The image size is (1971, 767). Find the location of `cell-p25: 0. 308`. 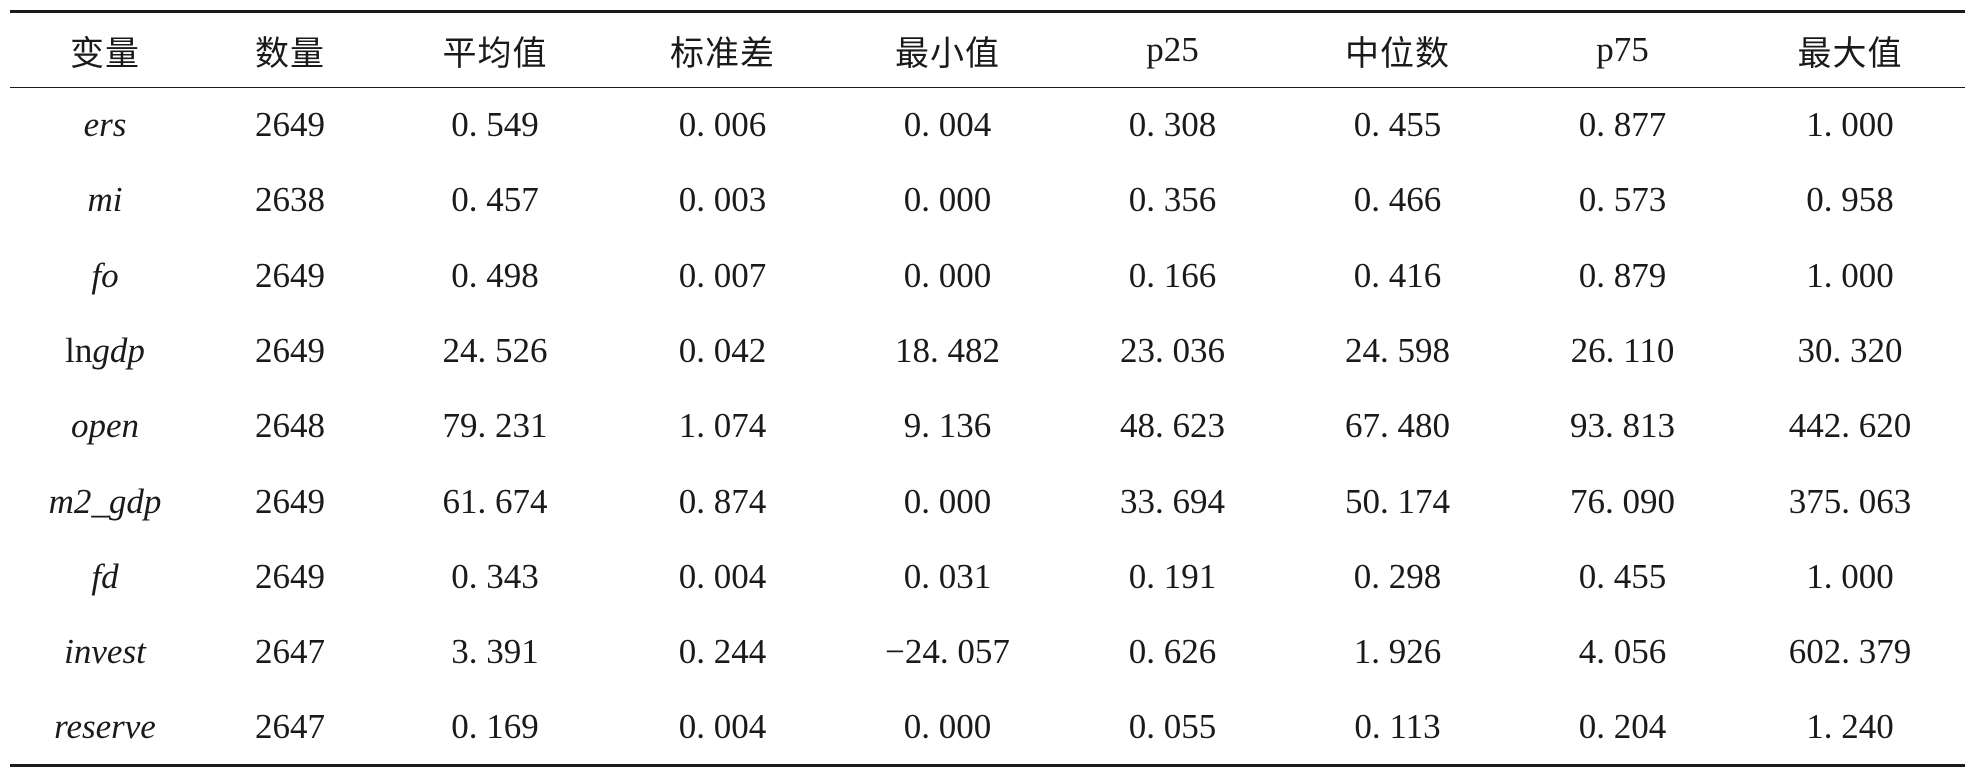

cell-p25: 0. 308 is located at coordinates (1172, 125).